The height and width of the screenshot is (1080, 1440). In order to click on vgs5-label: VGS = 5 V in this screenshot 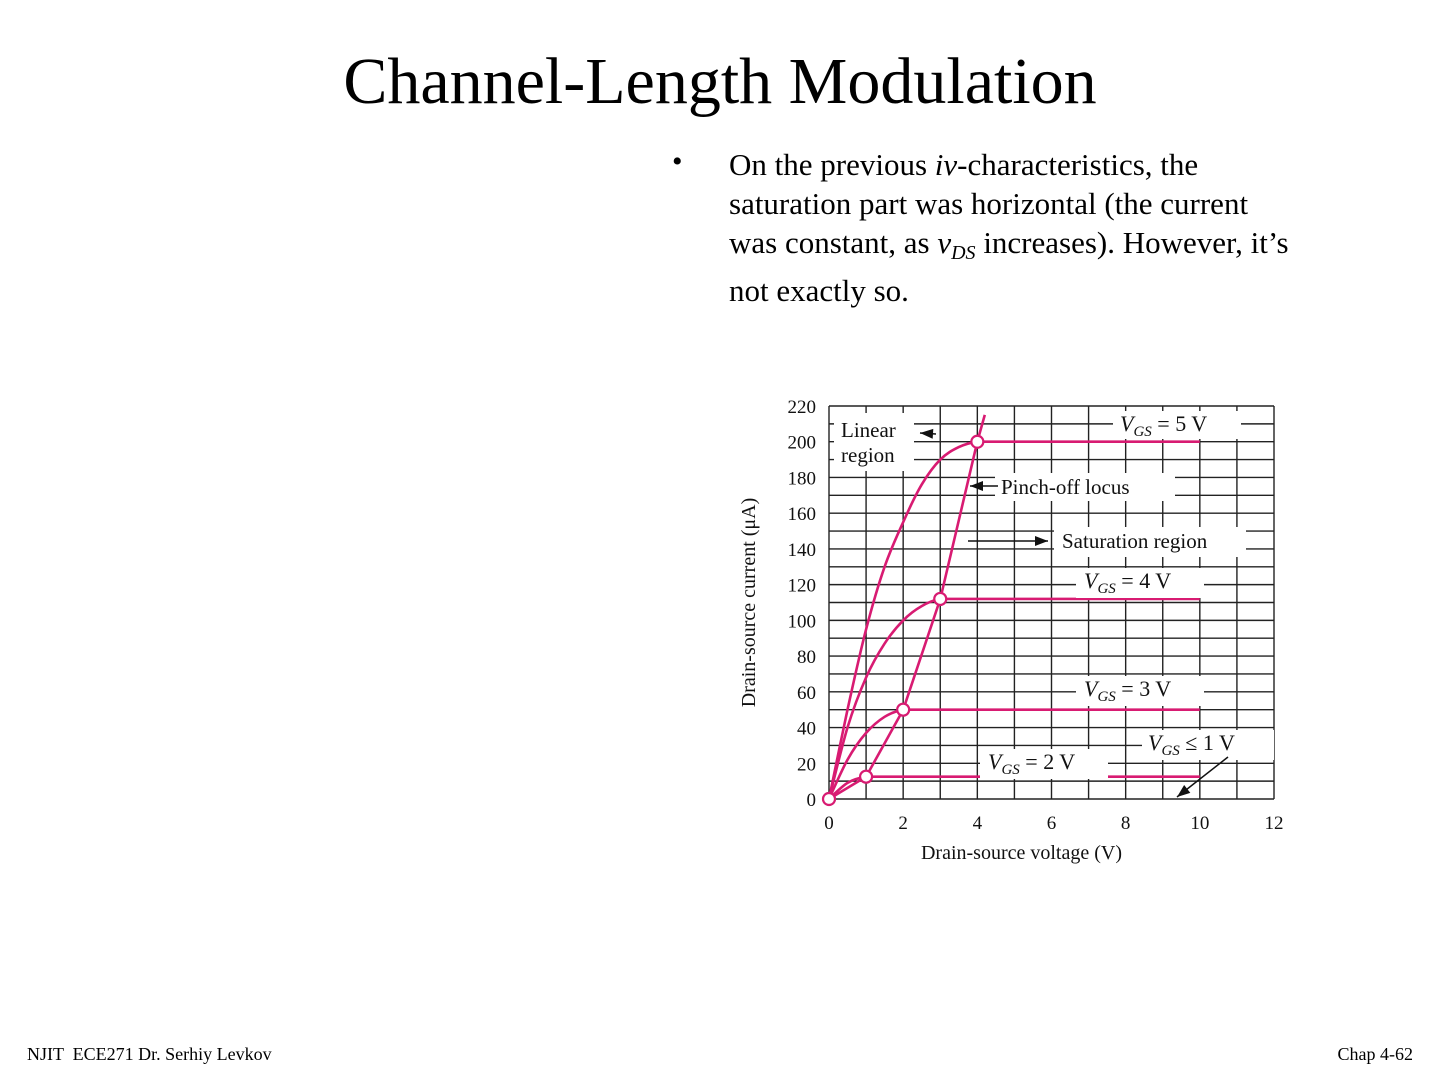, I will do `click(1163, 425)`.